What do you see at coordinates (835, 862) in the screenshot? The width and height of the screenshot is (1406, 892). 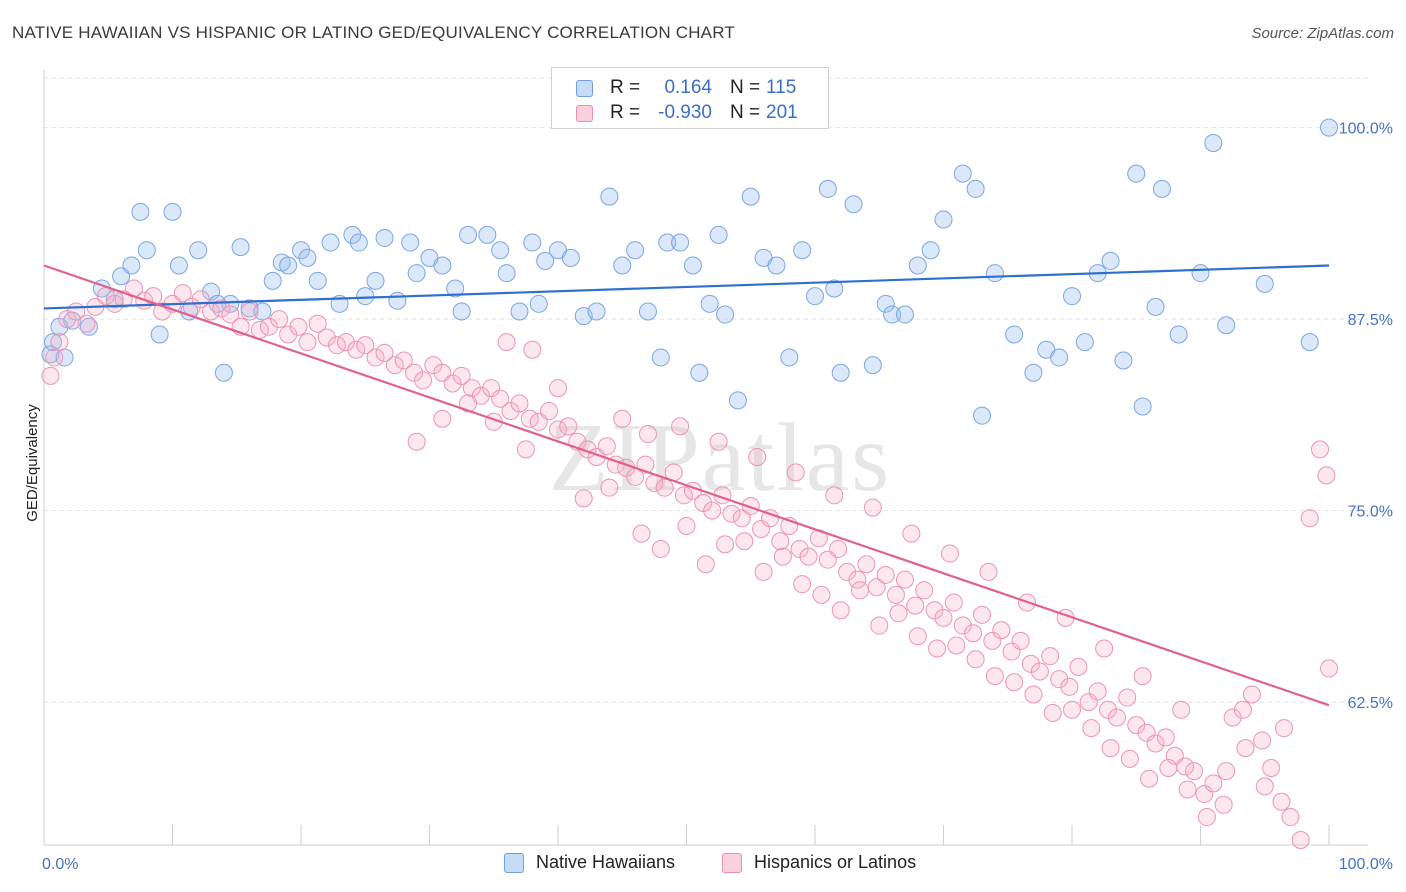 I see `legend-label: Hispanics or Latinos` at bounding box center [835, 862].